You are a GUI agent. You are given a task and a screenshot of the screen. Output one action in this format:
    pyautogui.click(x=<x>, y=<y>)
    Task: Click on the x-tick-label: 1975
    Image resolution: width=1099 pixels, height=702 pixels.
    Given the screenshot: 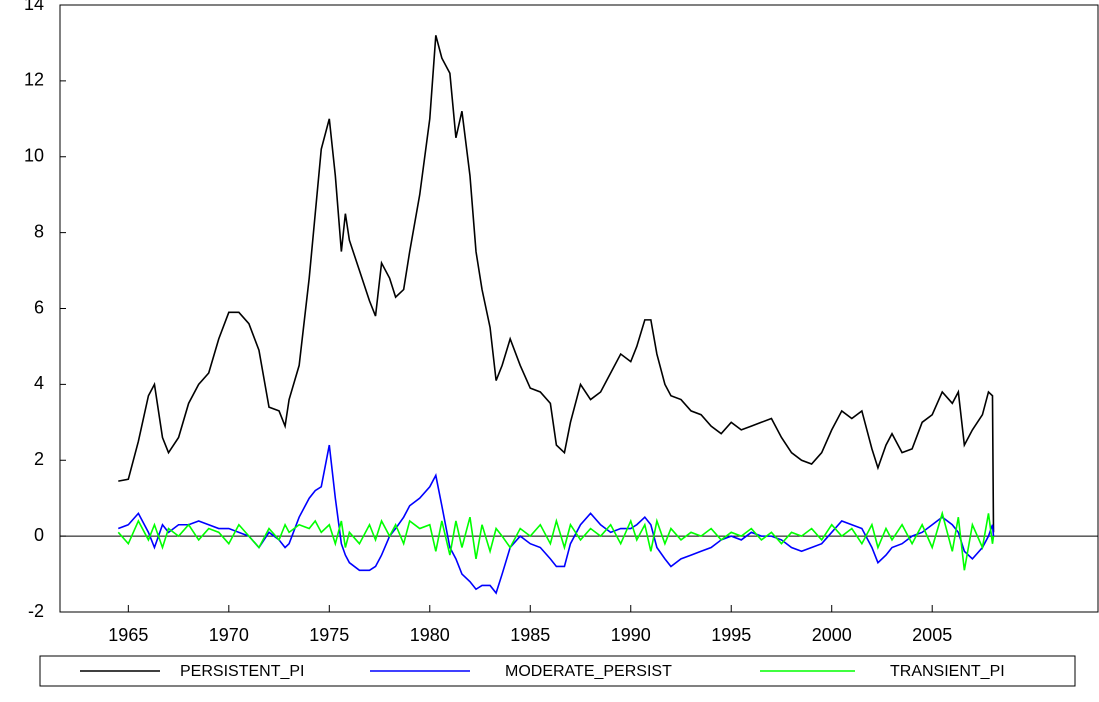 What is the action you would take?
    pyautogui.click(x=329, y=635)
    